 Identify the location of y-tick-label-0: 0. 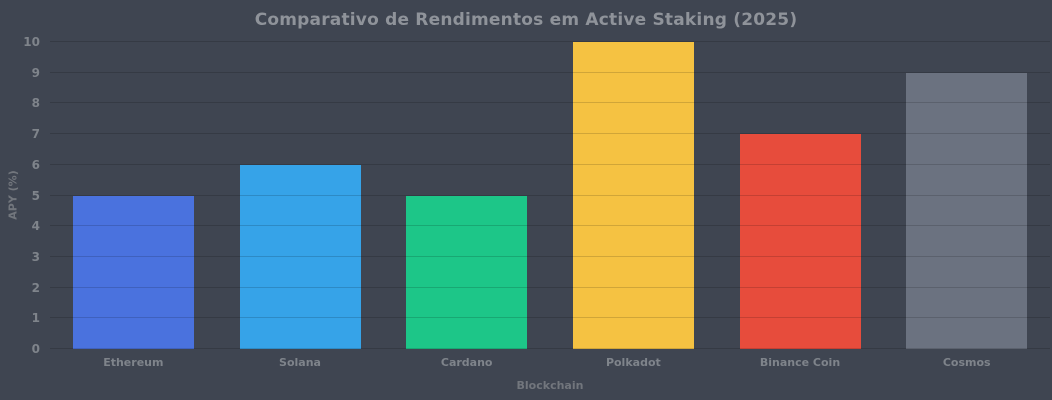
(35, 349).